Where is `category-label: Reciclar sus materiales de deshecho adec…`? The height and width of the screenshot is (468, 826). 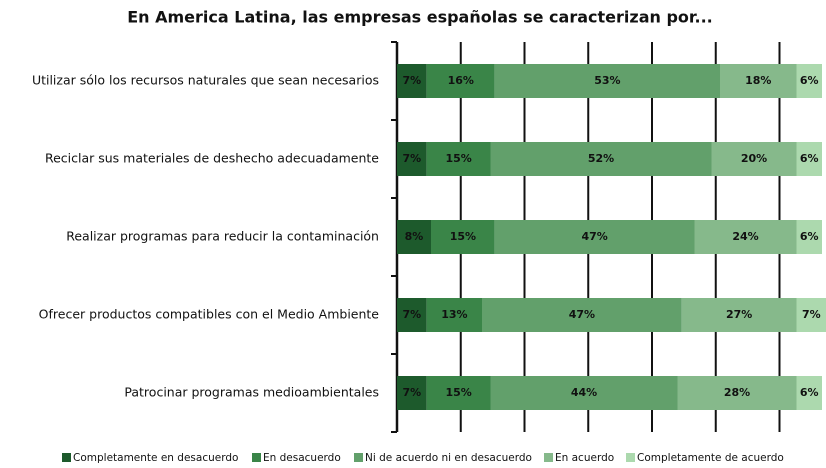
category-label: Reciclar sus materiales de deshecho adec… is located at coordinates (212, 158).